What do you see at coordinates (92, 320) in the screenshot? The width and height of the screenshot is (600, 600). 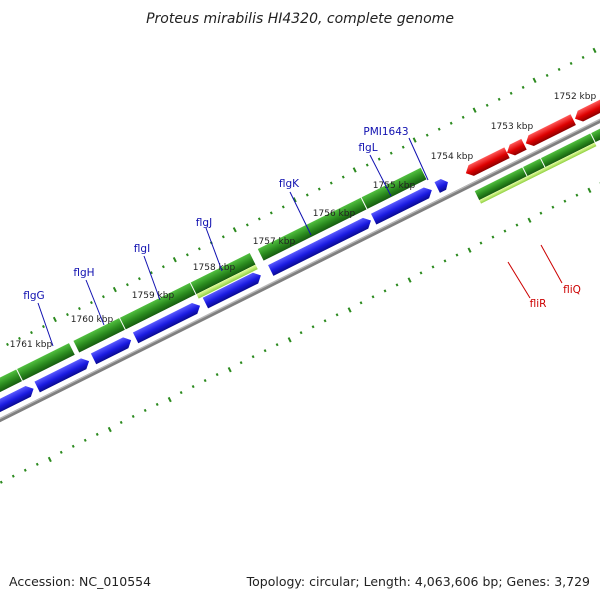 I see `kbp-label: 1760 kbp` at bounding box center [92, 320].